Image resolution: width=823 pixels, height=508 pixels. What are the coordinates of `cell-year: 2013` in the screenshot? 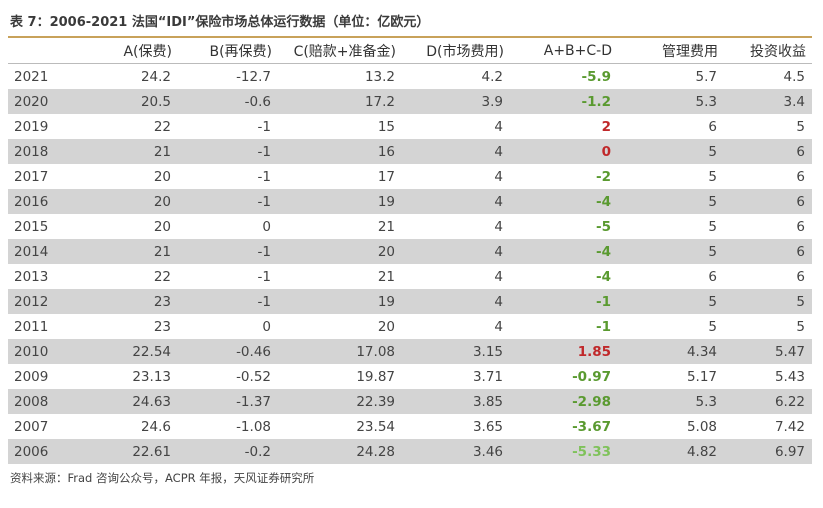 It's located at (31, 276).